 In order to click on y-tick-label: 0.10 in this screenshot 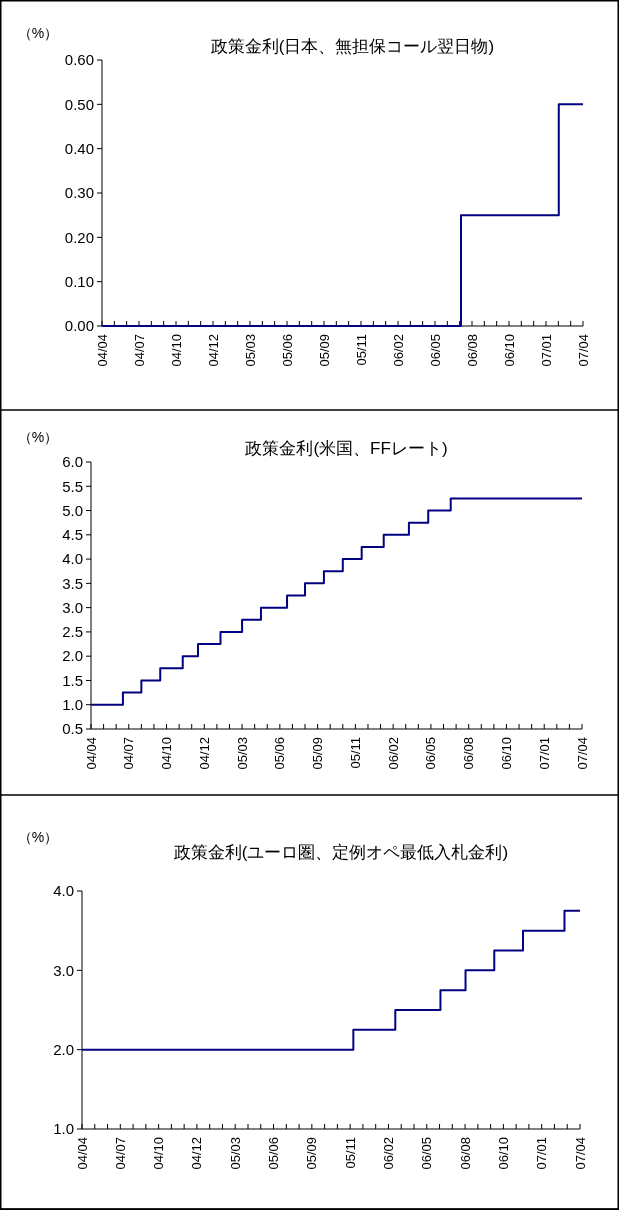, I will do `click(79, 281)`.